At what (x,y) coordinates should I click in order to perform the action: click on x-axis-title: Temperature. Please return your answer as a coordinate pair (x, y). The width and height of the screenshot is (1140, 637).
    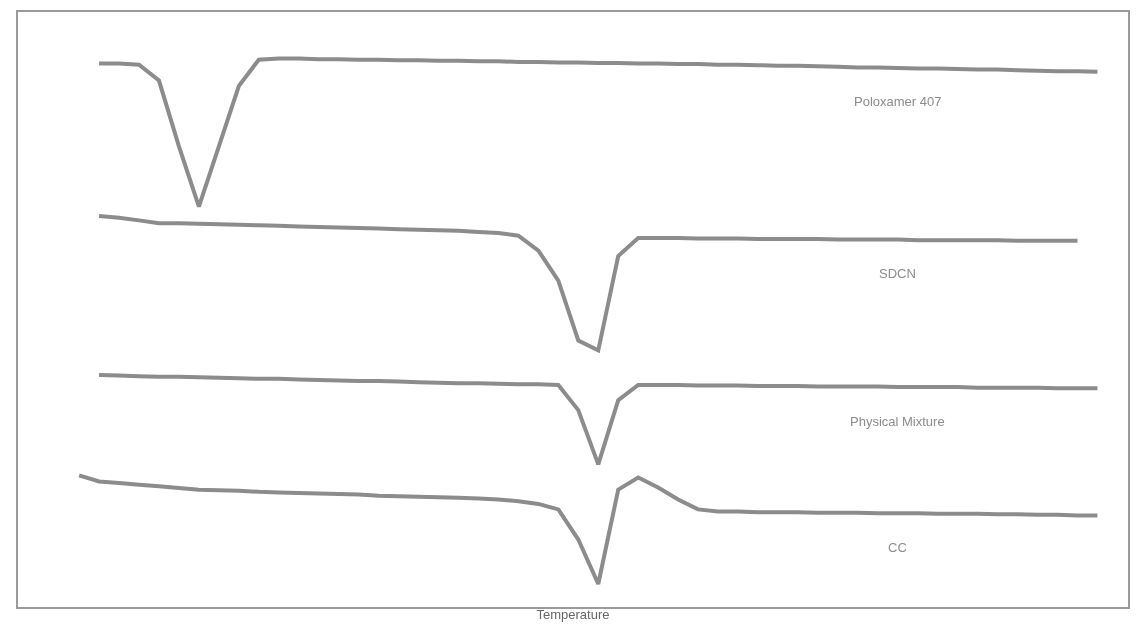
    Looking at the image, I should click on (573, 615).